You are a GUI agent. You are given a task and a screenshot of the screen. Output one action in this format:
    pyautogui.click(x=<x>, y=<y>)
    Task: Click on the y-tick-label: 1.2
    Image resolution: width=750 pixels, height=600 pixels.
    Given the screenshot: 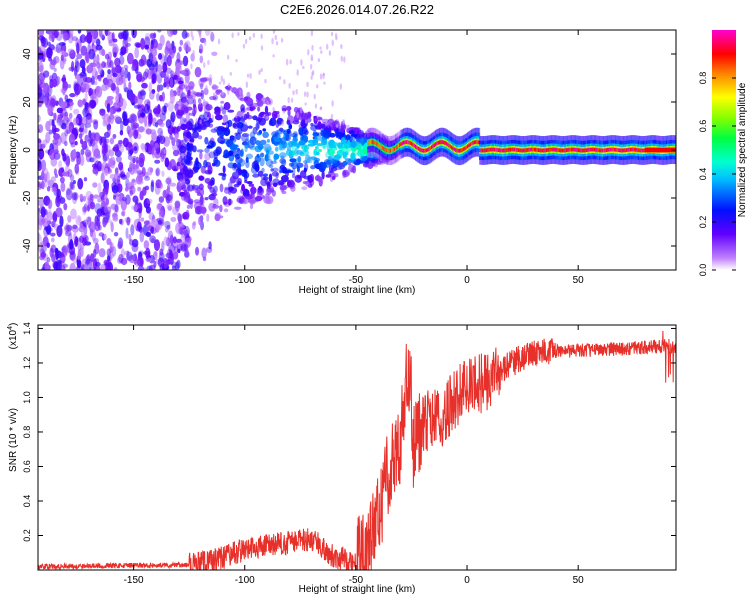 What is the action you would take?
    pyautogui.click(x=27, y=363)
    